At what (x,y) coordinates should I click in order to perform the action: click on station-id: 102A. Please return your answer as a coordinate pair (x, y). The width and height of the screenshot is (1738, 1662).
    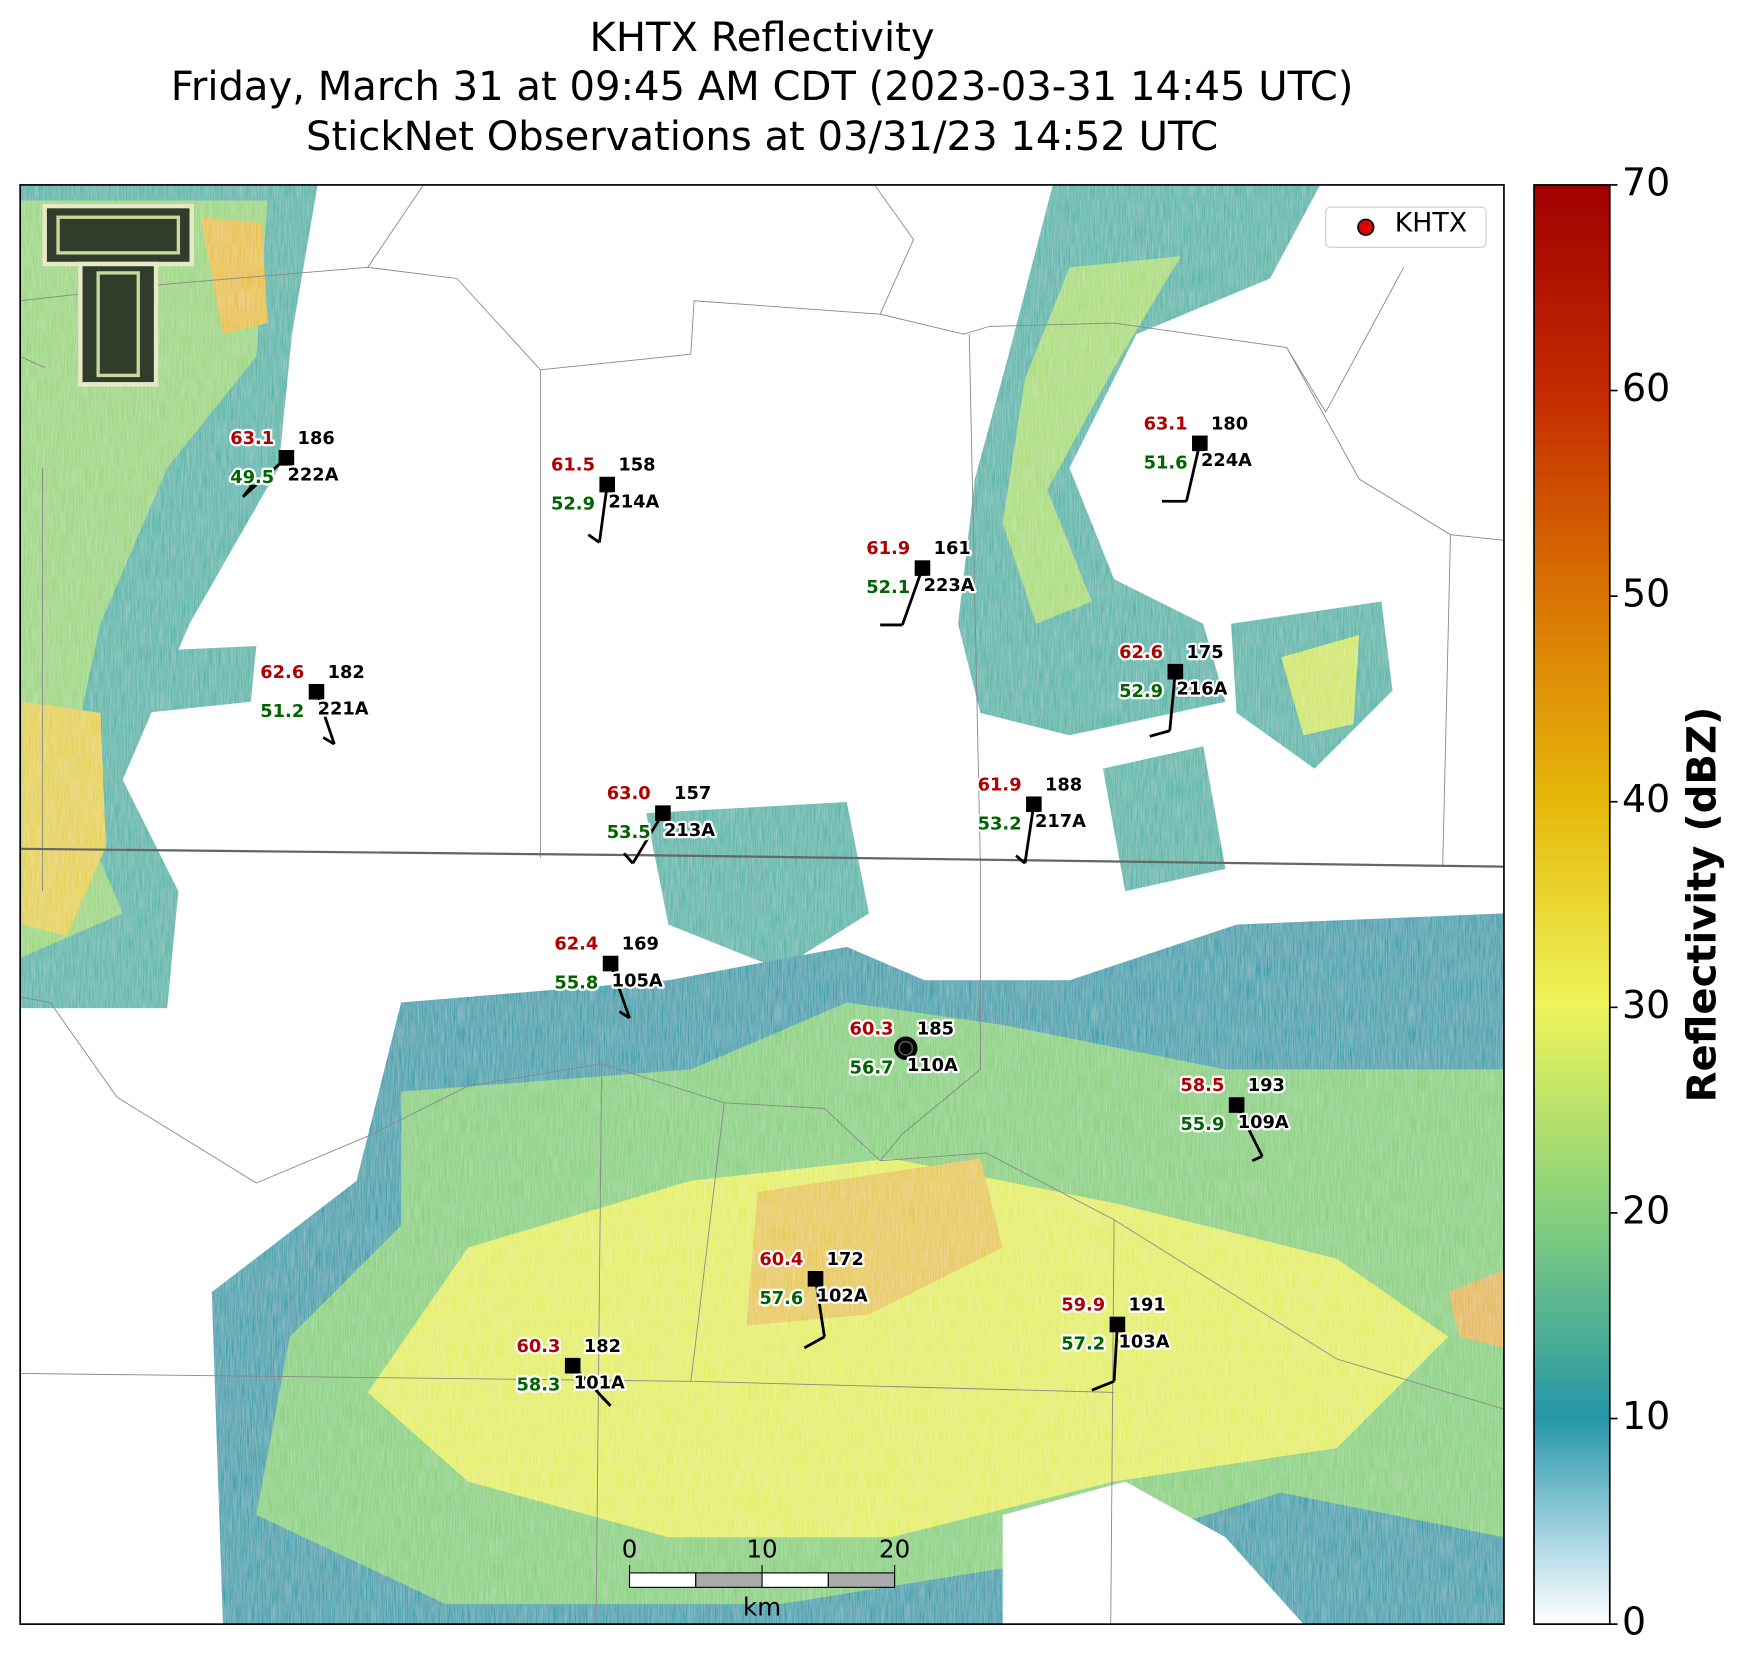
    Looking at the image, I should click on (842, 1296).